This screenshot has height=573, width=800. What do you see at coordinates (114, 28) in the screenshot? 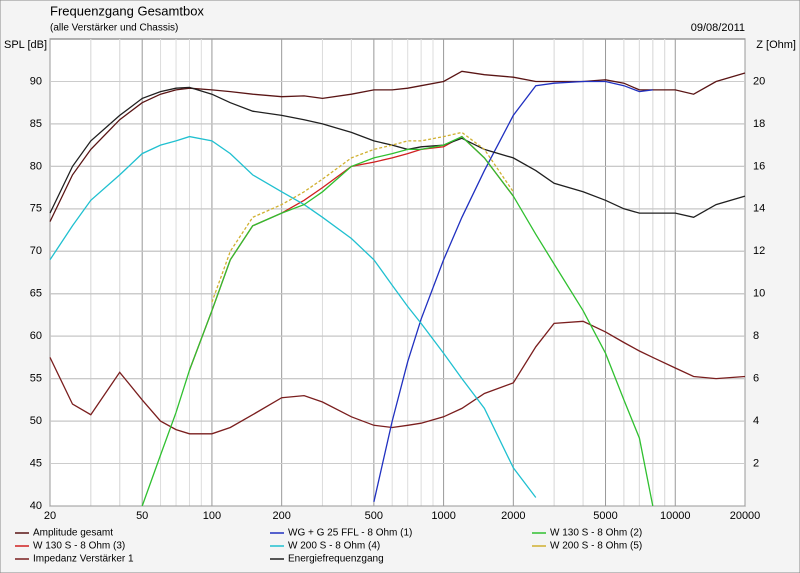
I see `chart-subtitle: (alle Verstärker und Chassis)` at bounding box center [114, 28].